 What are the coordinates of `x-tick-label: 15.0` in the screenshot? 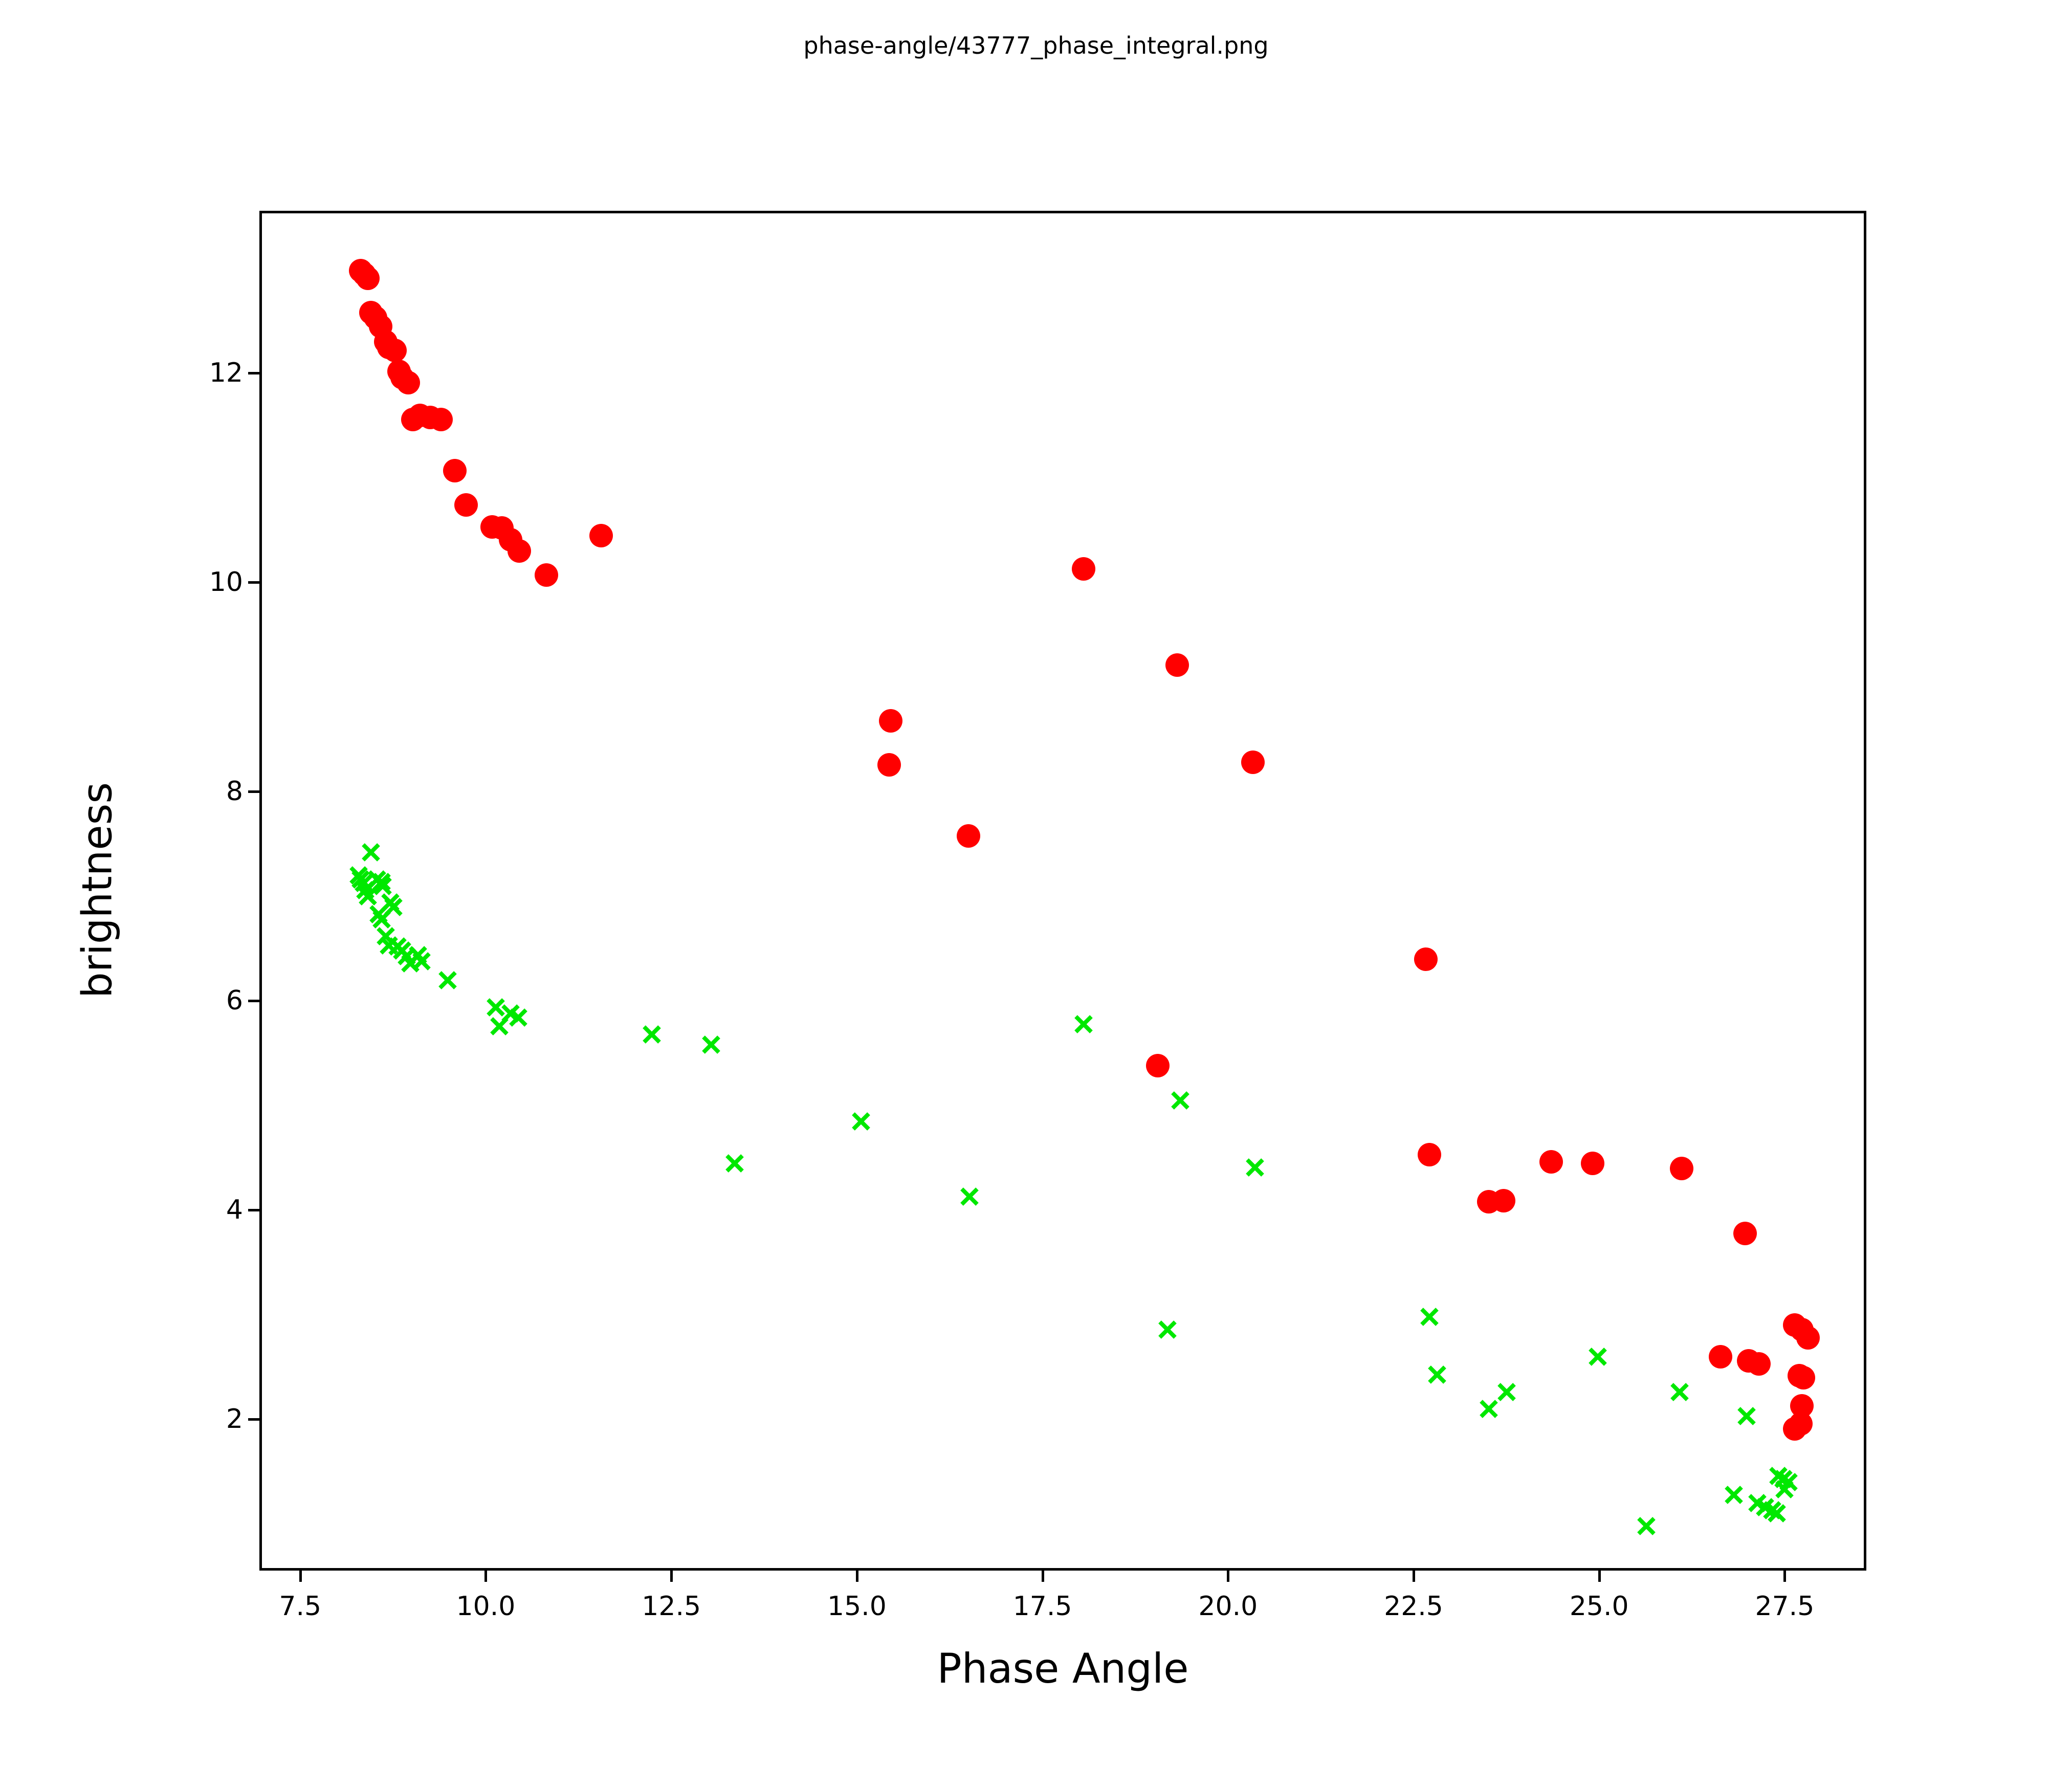 It's located at (857, 1606).